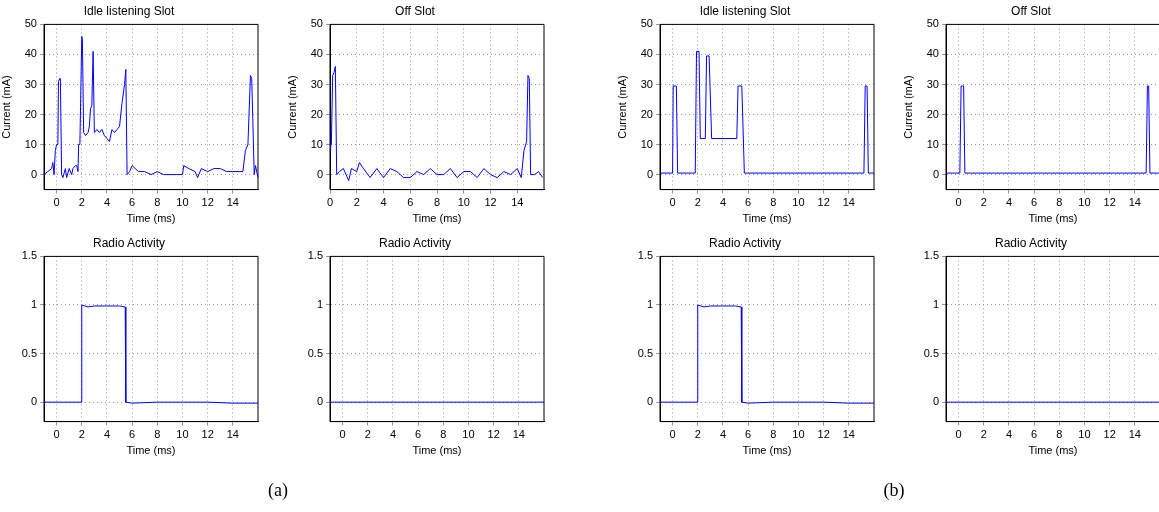 This screenshot has height=512, width=1159. What do you see at coordinates (278, 490) in the screenshot?
I see `text: (a)` at bounding box center [278, 490].